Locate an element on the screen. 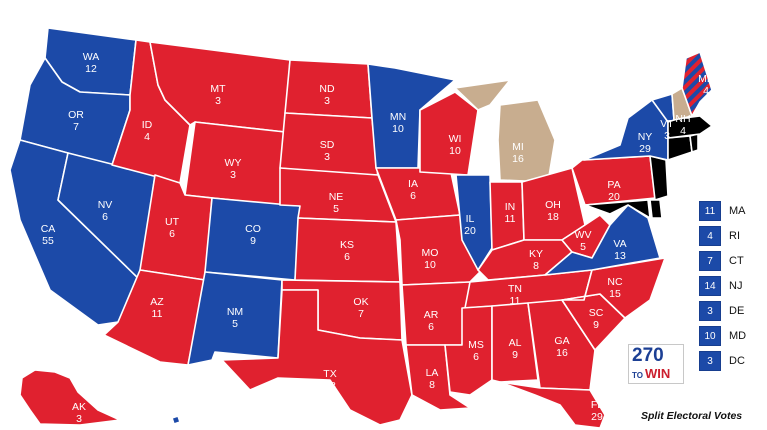 The width and height of the screenshot is (767, 430). state-abbr: RI is located at coordinates (734, 236).